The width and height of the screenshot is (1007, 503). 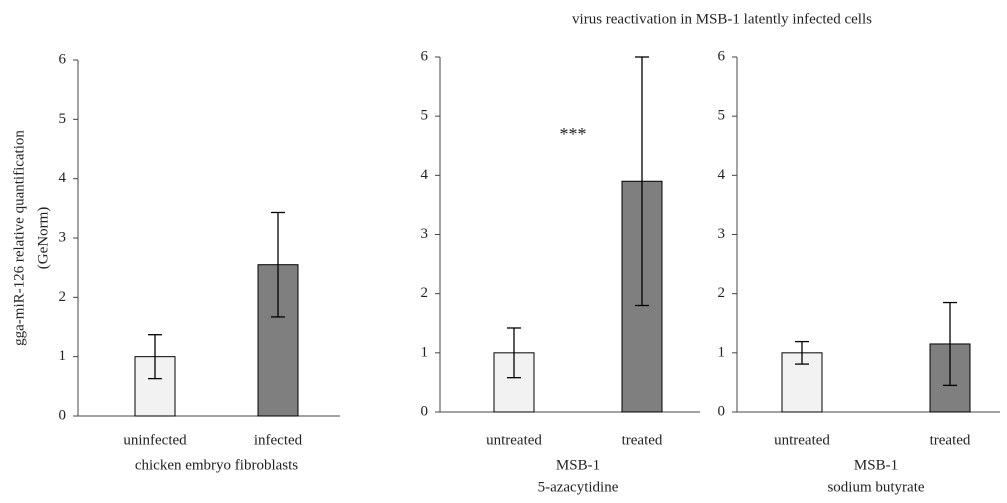 I want to click on y-axis-label: (GeNorm), so click(x=43, y=238).